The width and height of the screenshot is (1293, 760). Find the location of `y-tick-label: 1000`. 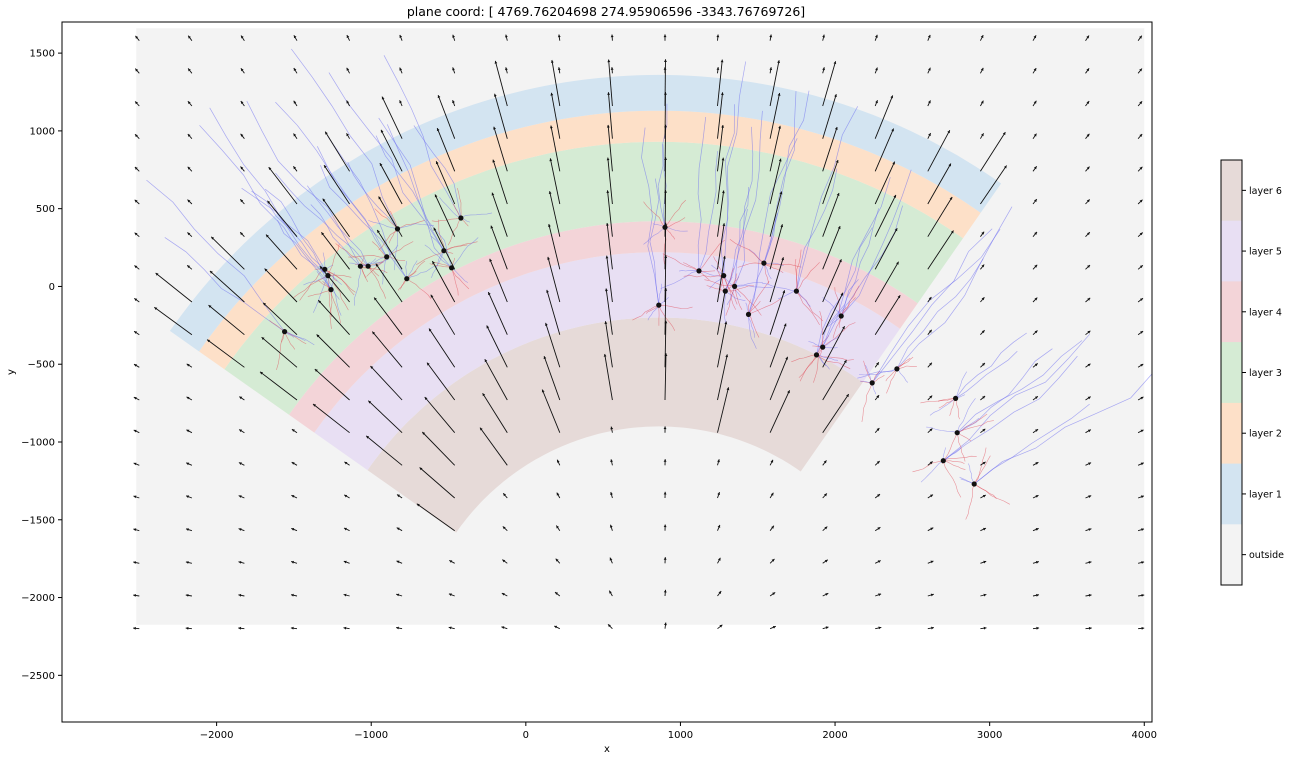

y-tick-label: 1000 is located at coordinates (42, 131).